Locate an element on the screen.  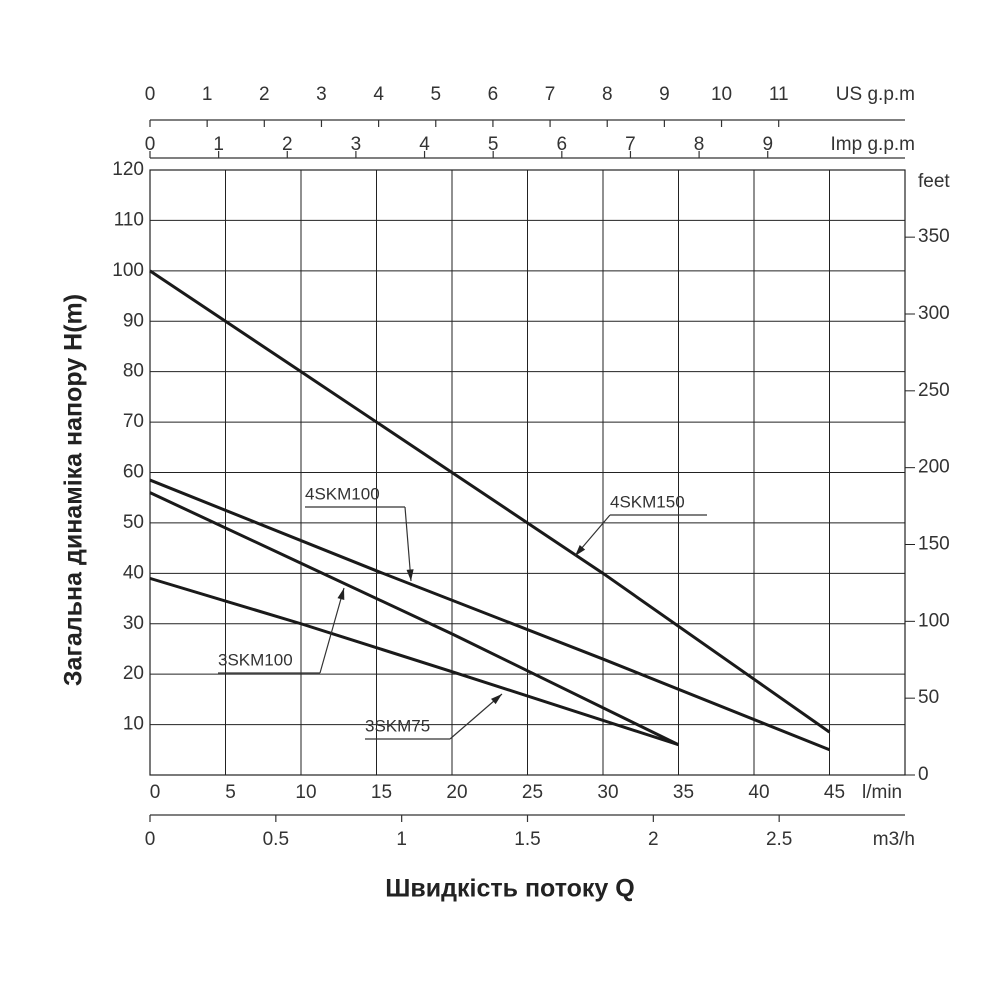
secondary-axis-label: m3/h is located at coordinates (894, 839).